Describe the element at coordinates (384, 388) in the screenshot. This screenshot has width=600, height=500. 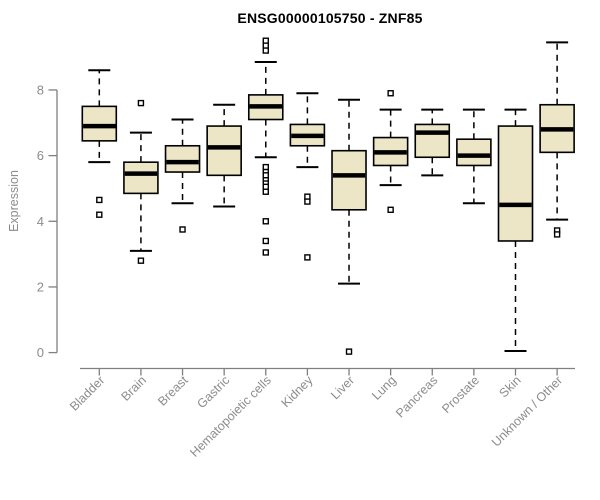
I see `x-category-label: Lung` at that location.